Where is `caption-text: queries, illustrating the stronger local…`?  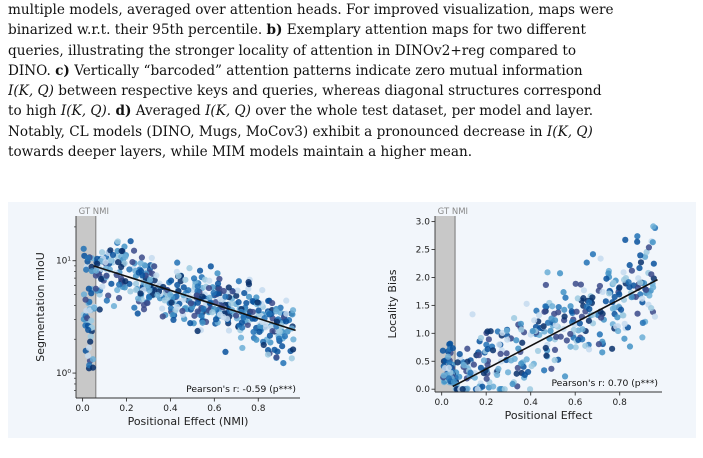 caption-text: queries, illustrating the stronger local… is located at coordinates (292, 50).